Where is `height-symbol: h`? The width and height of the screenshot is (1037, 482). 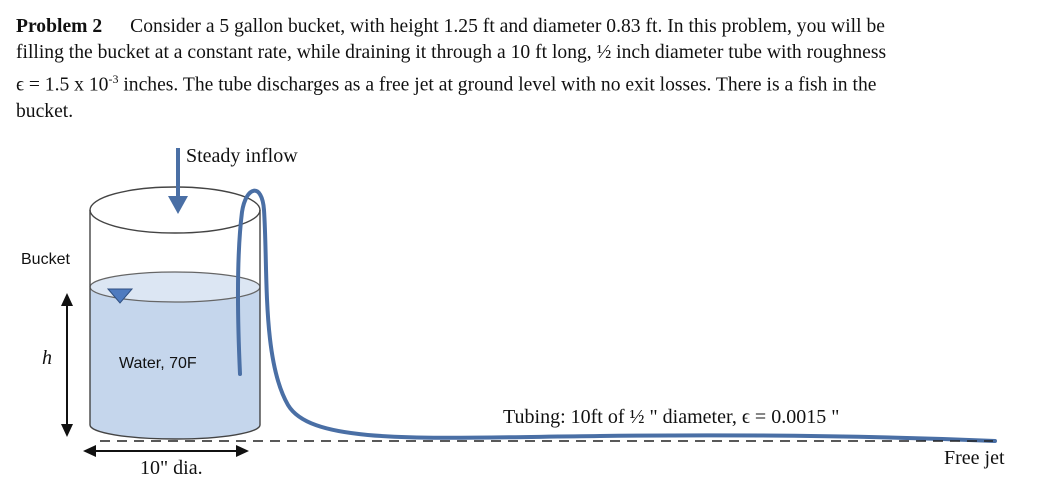
height-symbol: h is located at coordinates (47, 358).